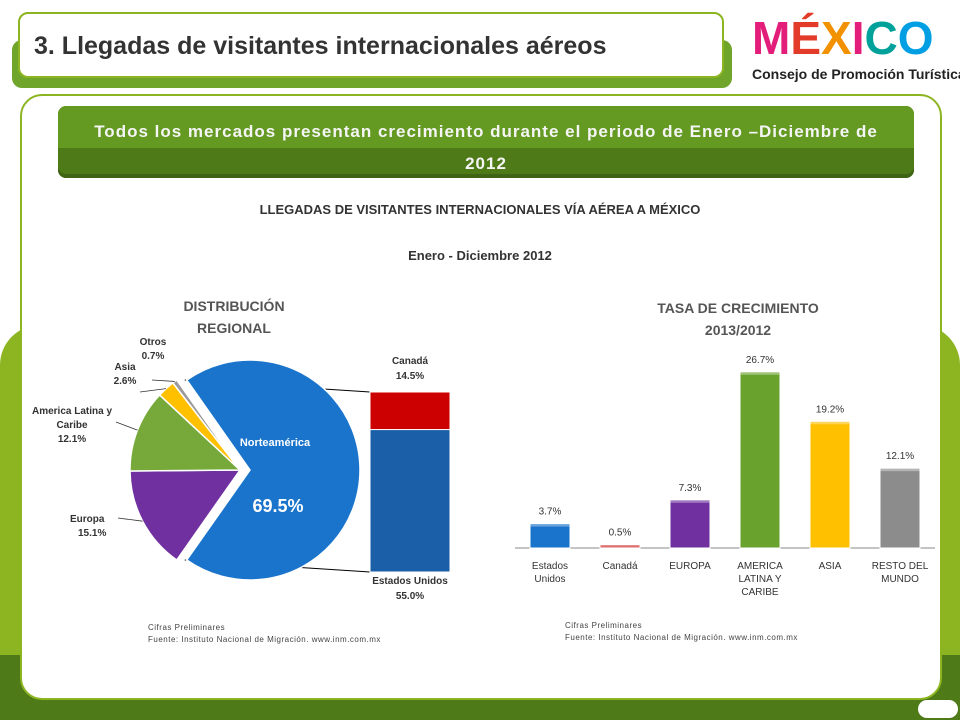 Image resolution: width=960 pixels, height=720 pixels. Describe the element at coordinates (550, 512) in the screenshot. I see `bar-data-label: 3.7%` at that location.